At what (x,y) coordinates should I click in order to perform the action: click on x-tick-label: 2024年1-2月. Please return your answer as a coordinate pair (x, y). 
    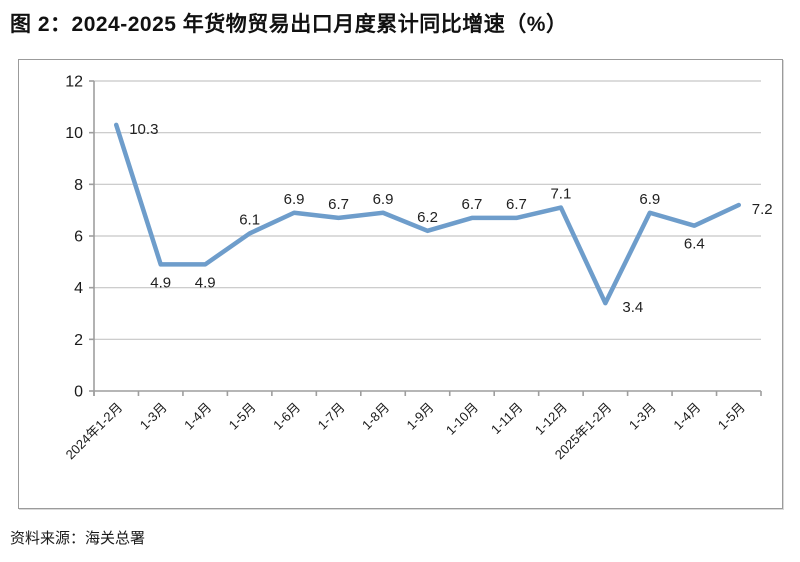
    Looking at the image, I should click on (94, 431).